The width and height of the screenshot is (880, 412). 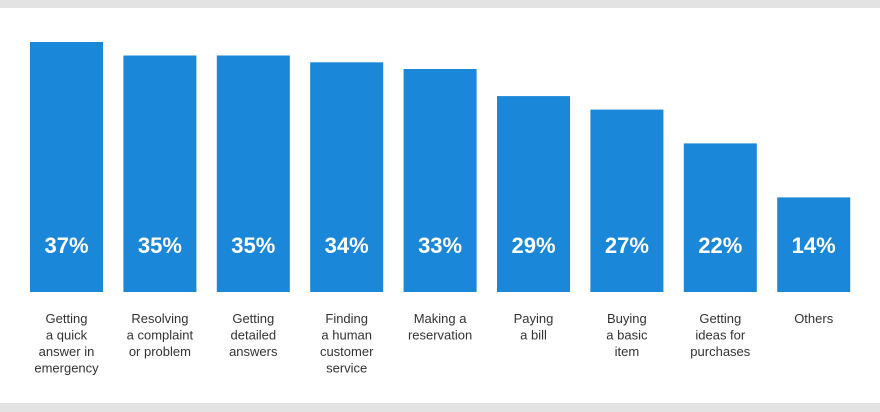 I want to click on category-label-line: Resolving, so click(x=159, y=318).